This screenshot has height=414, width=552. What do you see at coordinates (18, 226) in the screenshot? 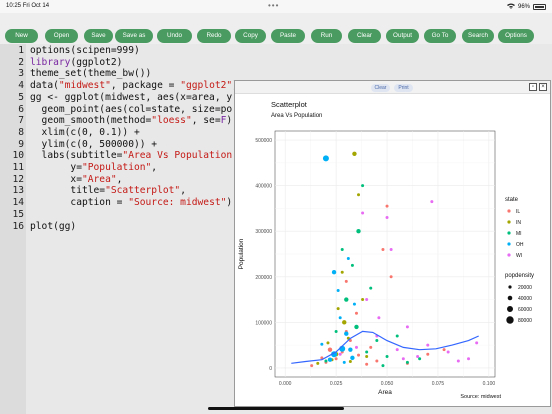
I see `line-number: 16` at bounding box center [18, 226].